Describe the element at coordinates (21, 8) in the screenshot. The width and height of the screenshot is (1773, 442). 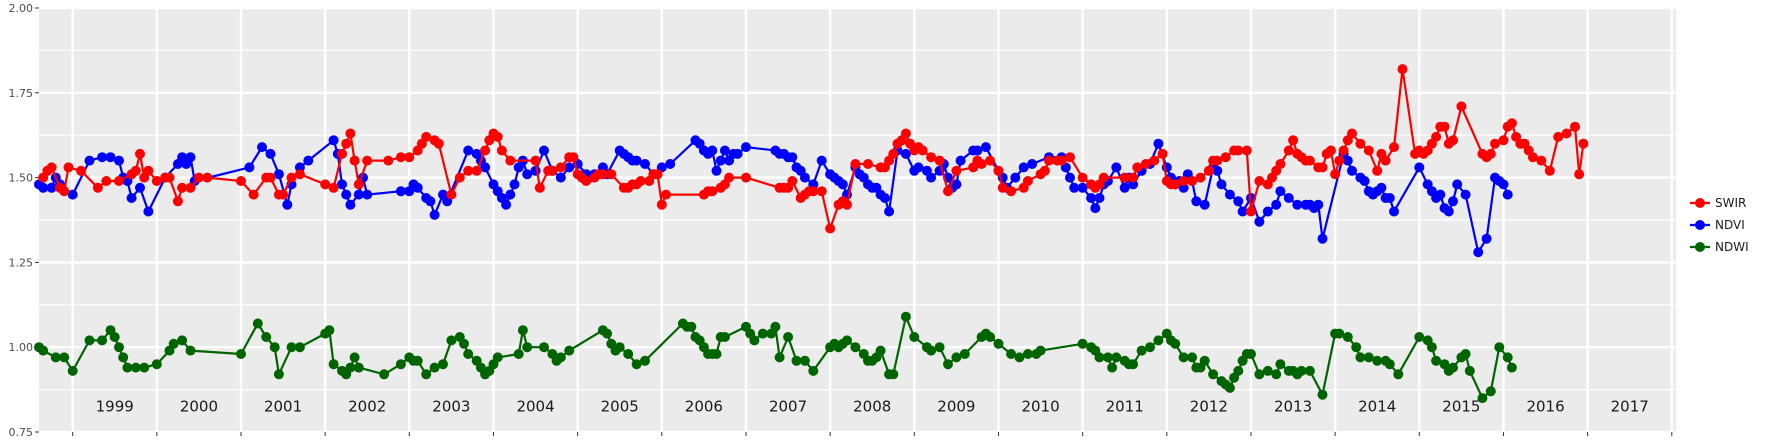
I see `y-tick-label: 2.00` at that location.